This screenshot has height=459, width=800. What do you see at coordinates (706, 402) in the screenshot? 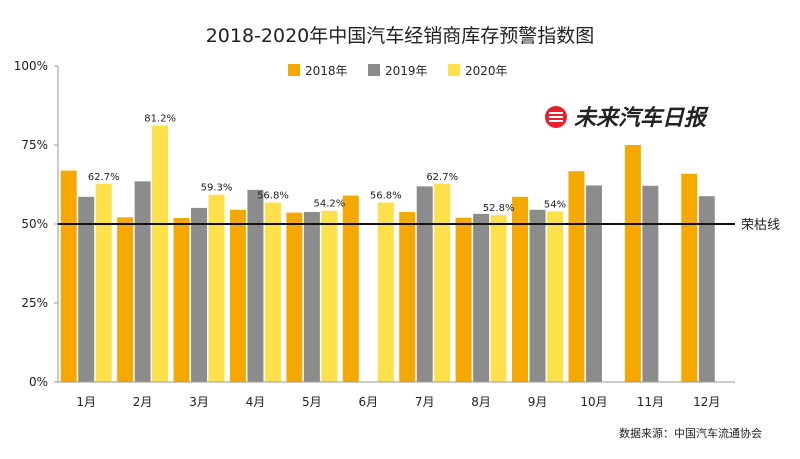
I see `x-tick-label: 12月` at bounding box center [706, 402].